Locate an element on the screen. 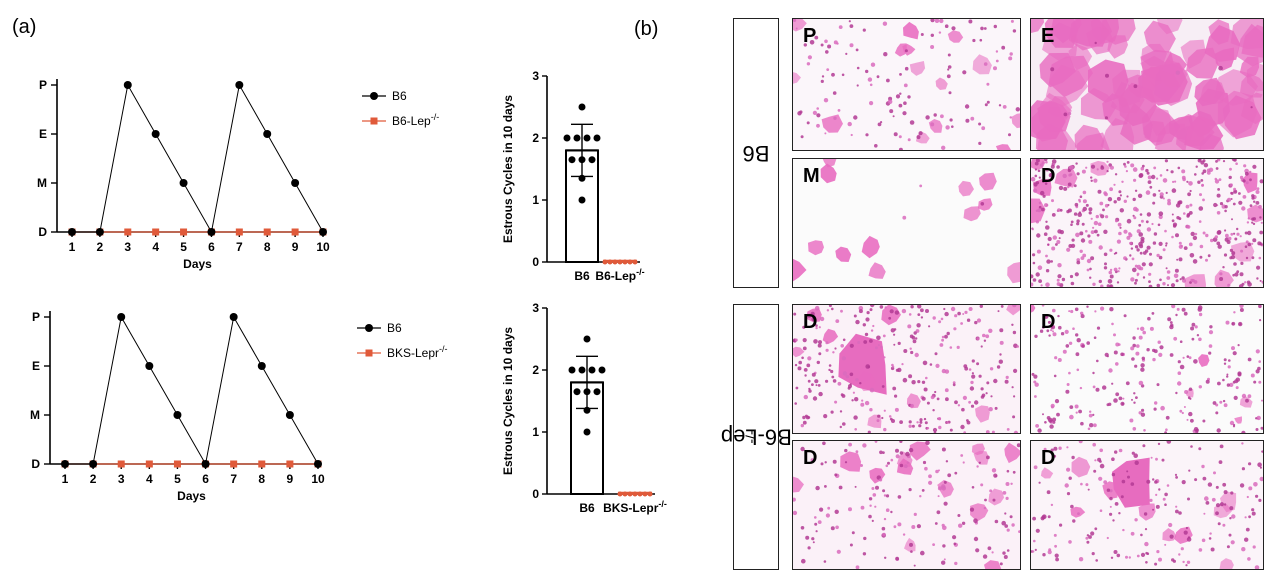 The width and height of the screenshot is (1280, 576). micrograph-texture is located at coordinates (906, 84).